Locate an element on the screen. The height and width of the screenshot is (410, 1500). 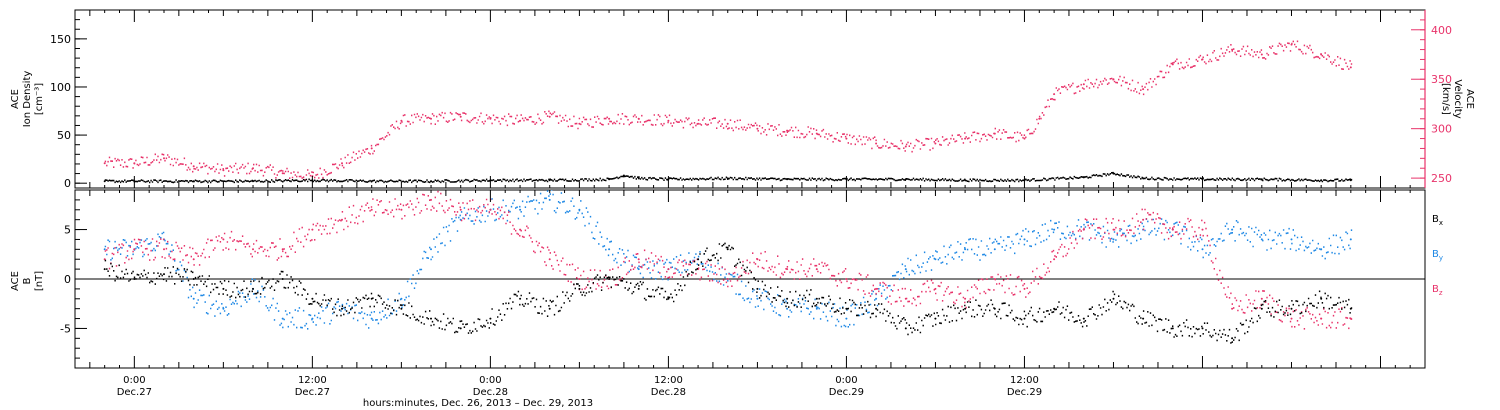
x-tick-time: 0:00 is located at coordinates (134, 380).